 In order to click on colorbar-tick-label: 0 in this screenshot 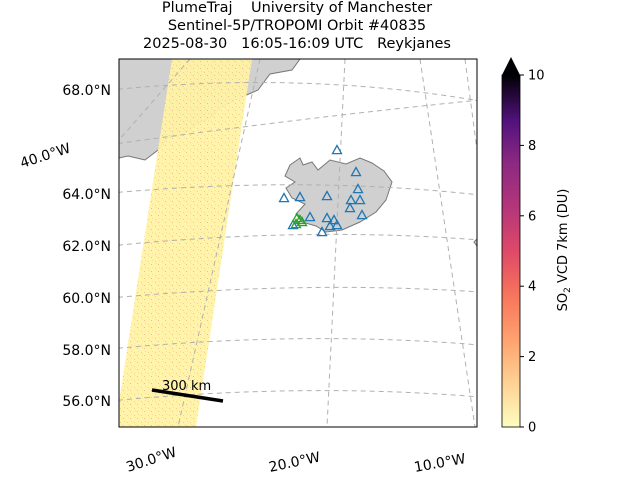, I will do `click(532, 428)`.